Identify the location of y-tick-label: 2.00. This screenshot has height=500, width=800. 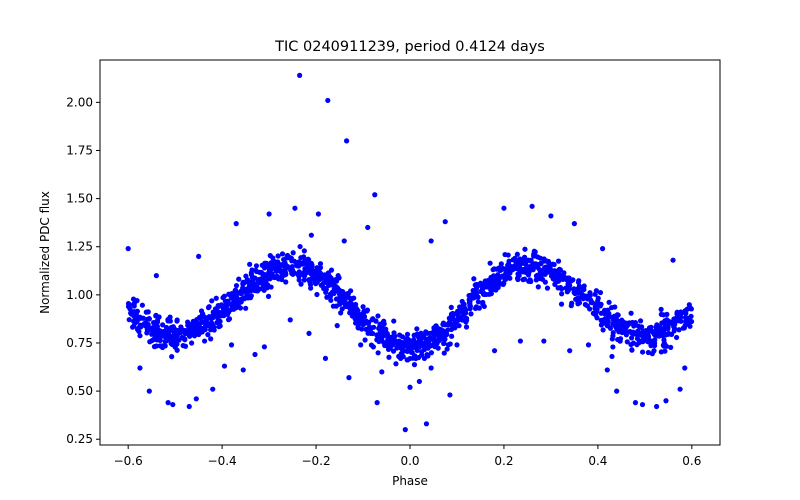
(79, 102).